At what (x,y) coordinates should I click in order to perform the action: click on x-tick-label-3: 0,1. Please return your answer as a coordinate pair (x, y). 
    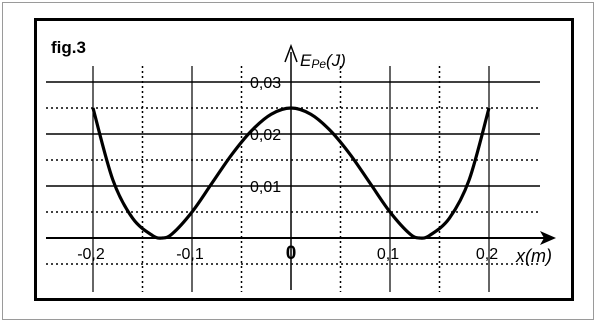
    Looking at the image, I should click on (388, 254).